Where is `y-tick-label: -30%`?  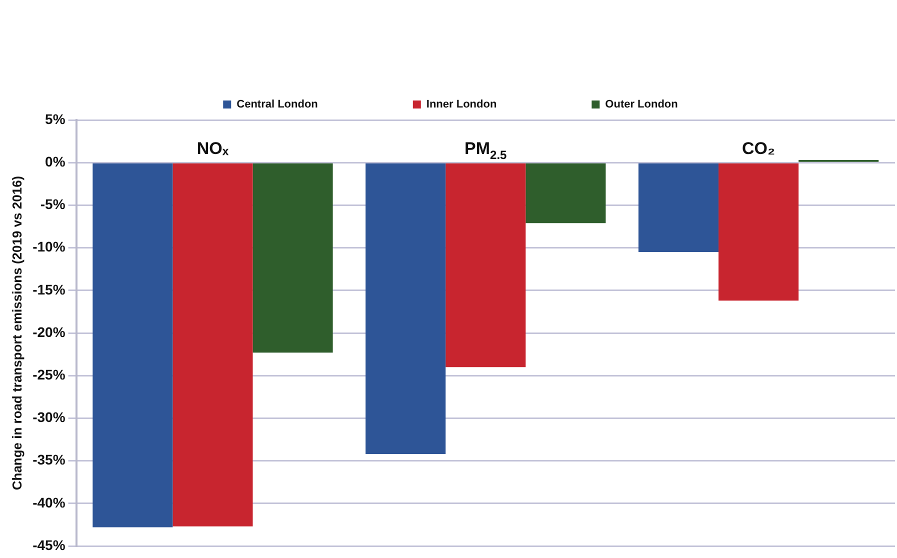 y-tick-label: -30% is located at coordinates (49, 417).